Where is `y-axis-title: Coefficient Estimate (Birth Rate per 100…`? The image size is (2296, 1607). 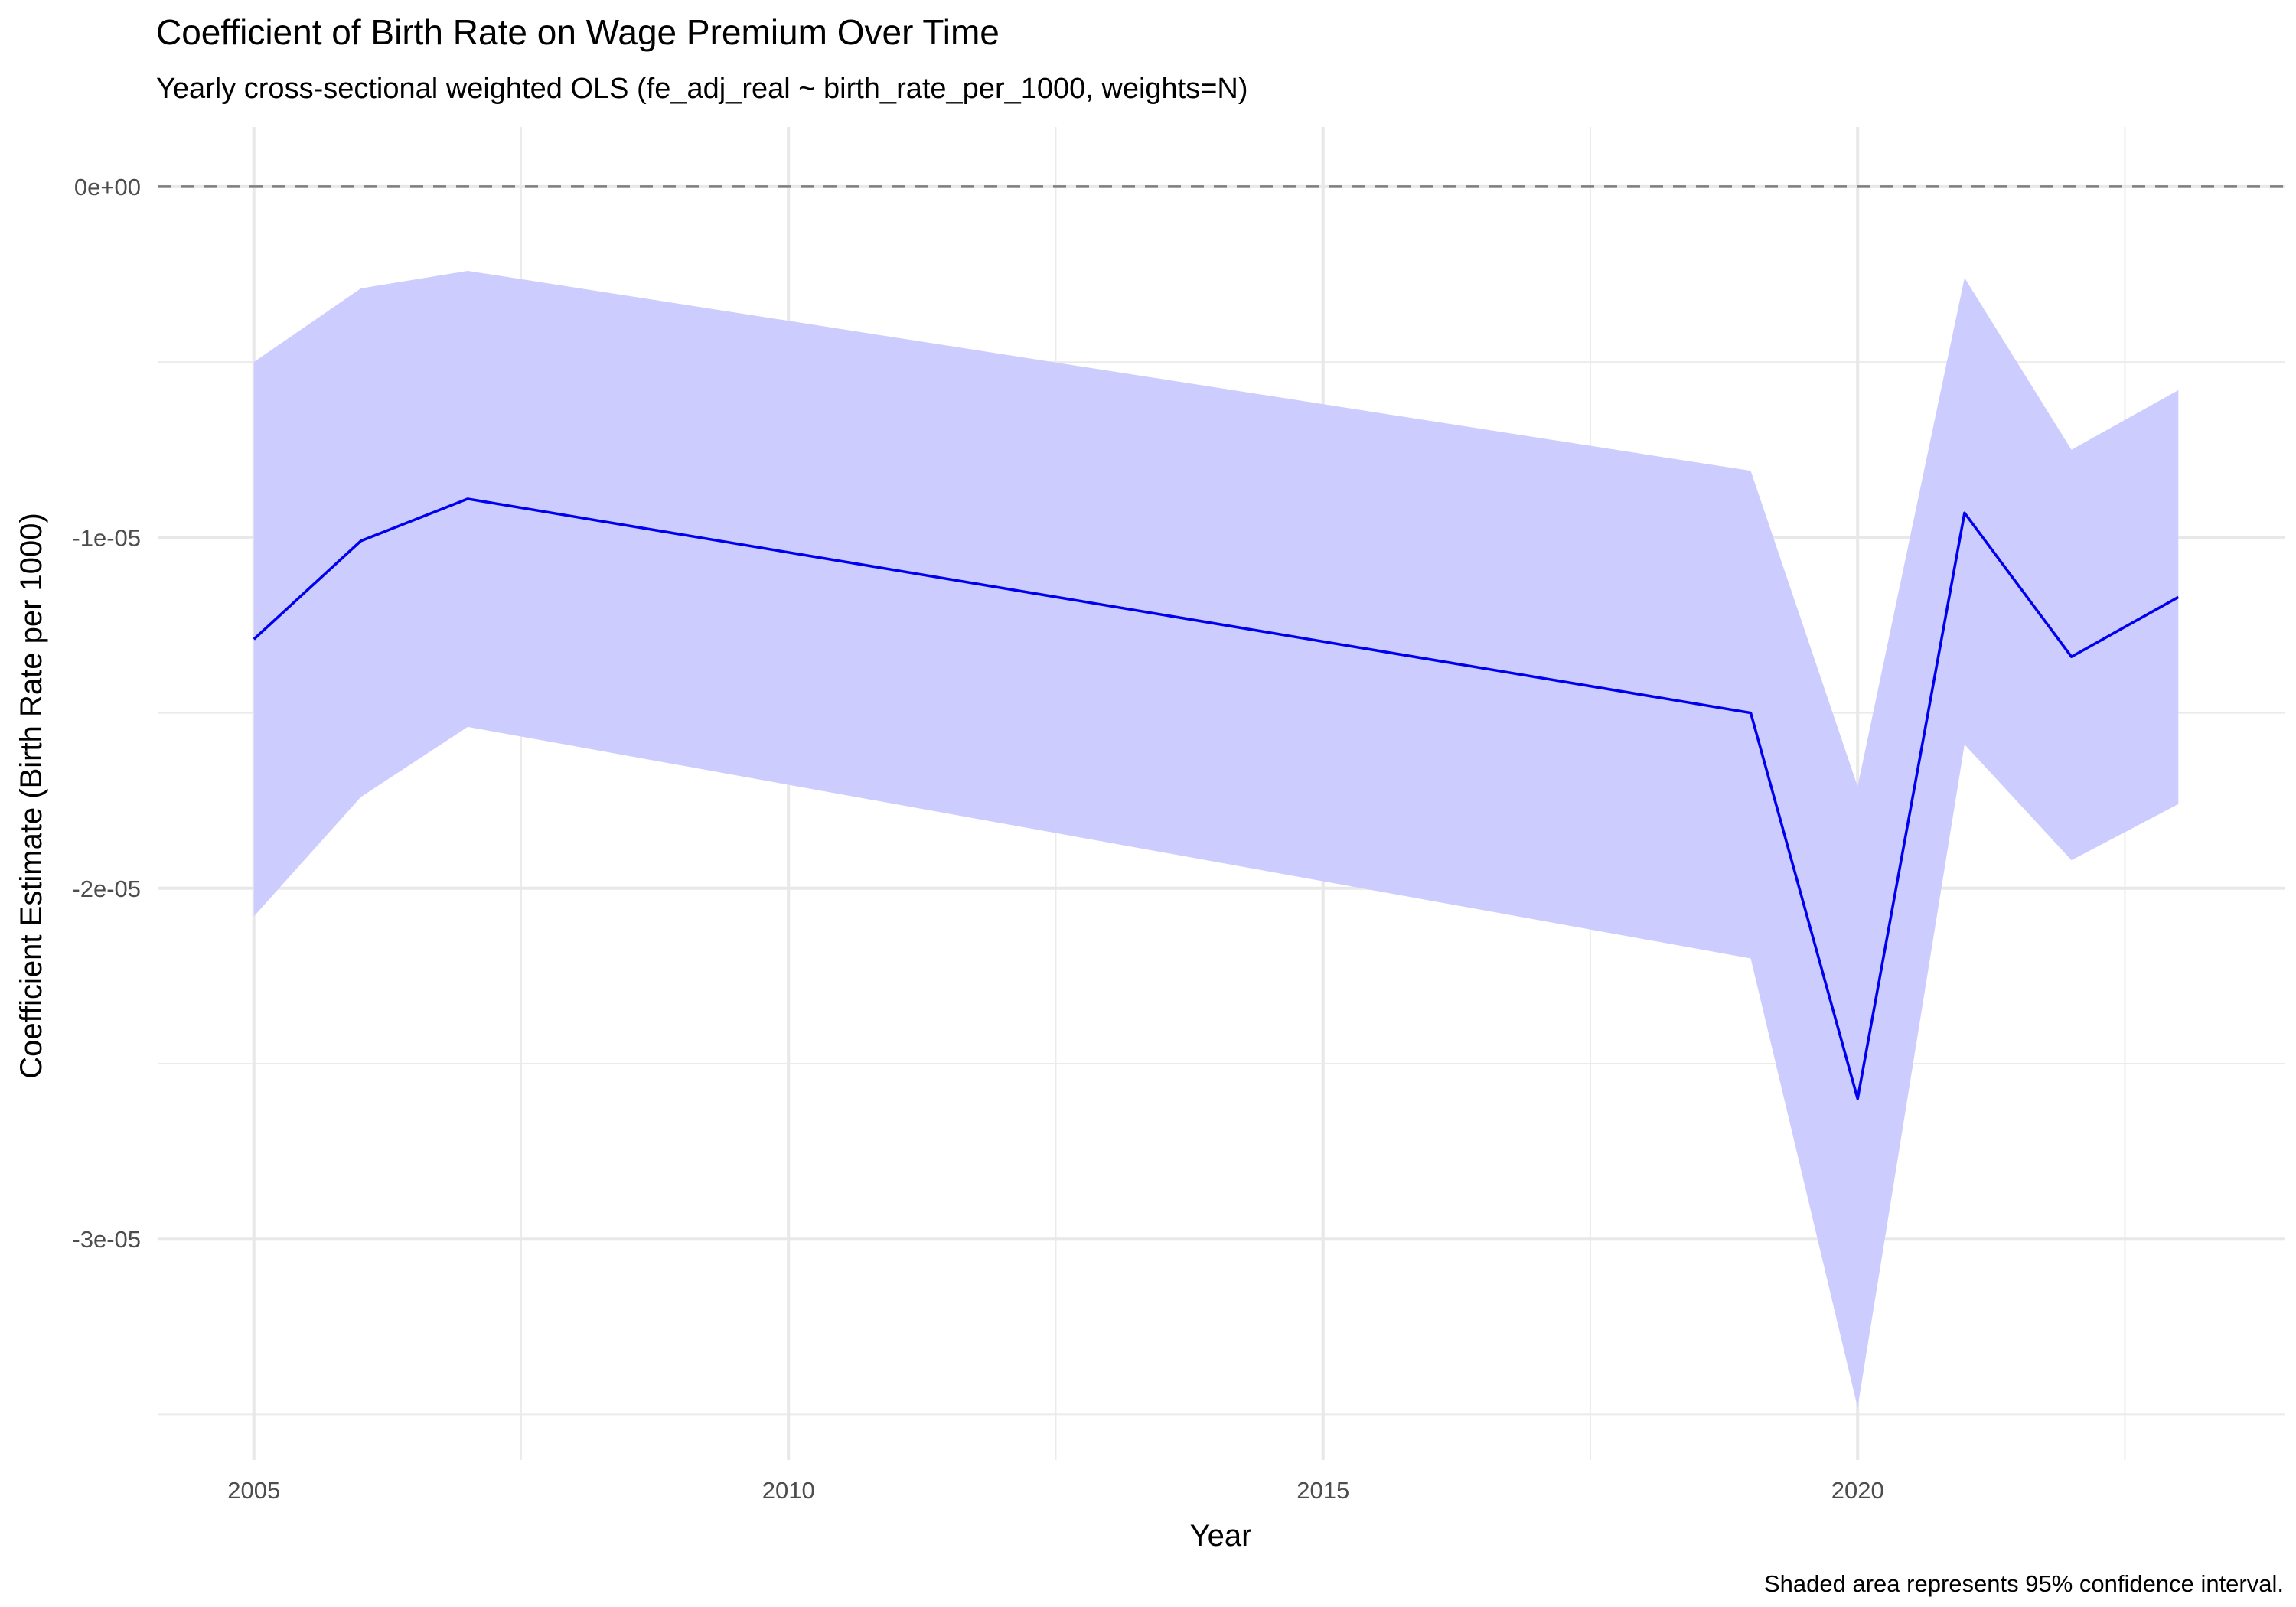 y-axis-title: Coefficient Estimate (Birth Rate per 100… is located at coordinates (31, 796).